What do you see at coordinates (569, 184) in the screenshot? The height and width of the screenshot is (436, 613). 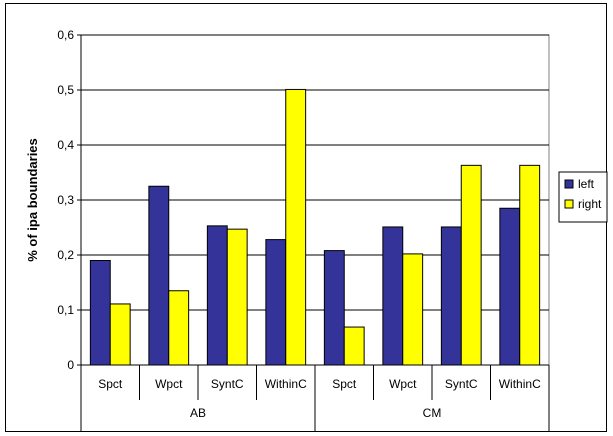 I see `legend-swatch-left` at bounding box center [569, 184].